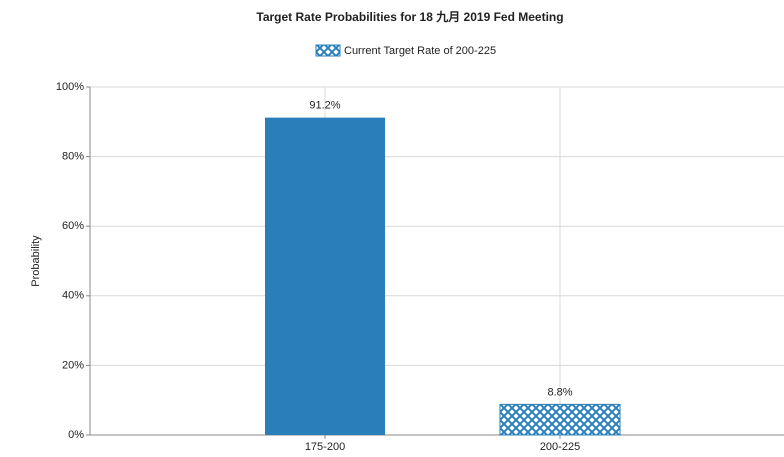 The width and height of the screenshot is (784, 457). I want to click on y-tick-label: 20%, so click(73, 365).